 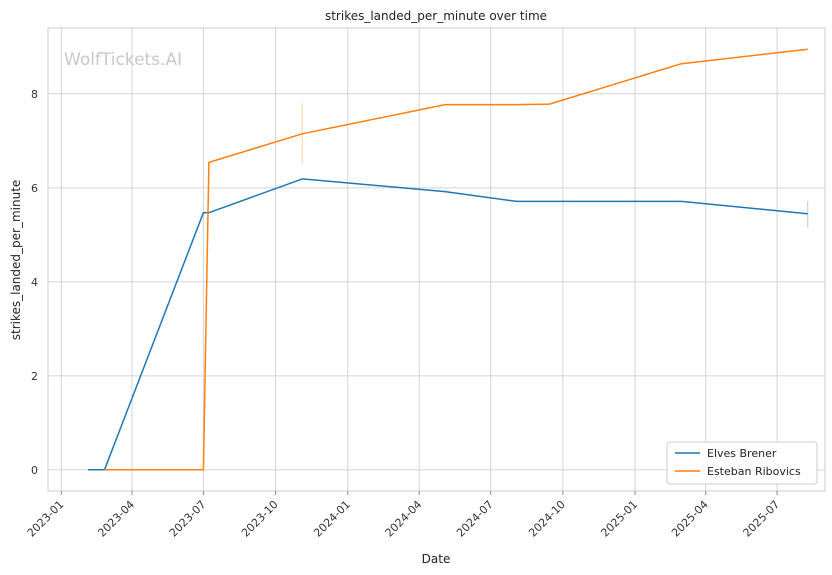 What do you see at coordinates (754, 471) in the screenshot?
I see `legend-label-esteban-ribovics: Esteban Ribovics` at bounding box center [754, 471].